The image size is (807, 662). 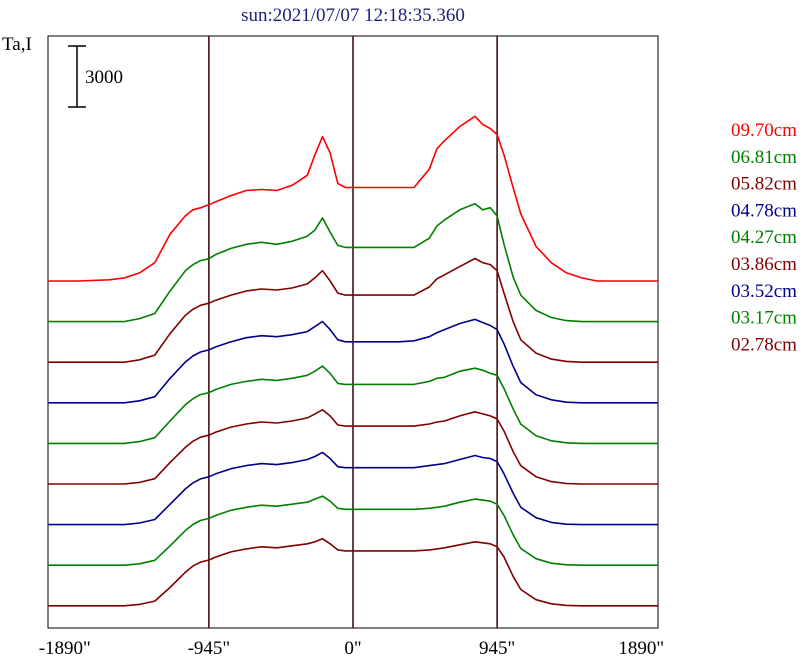 I want to click on series-line-02.78cm, so click(x=353, y=572).